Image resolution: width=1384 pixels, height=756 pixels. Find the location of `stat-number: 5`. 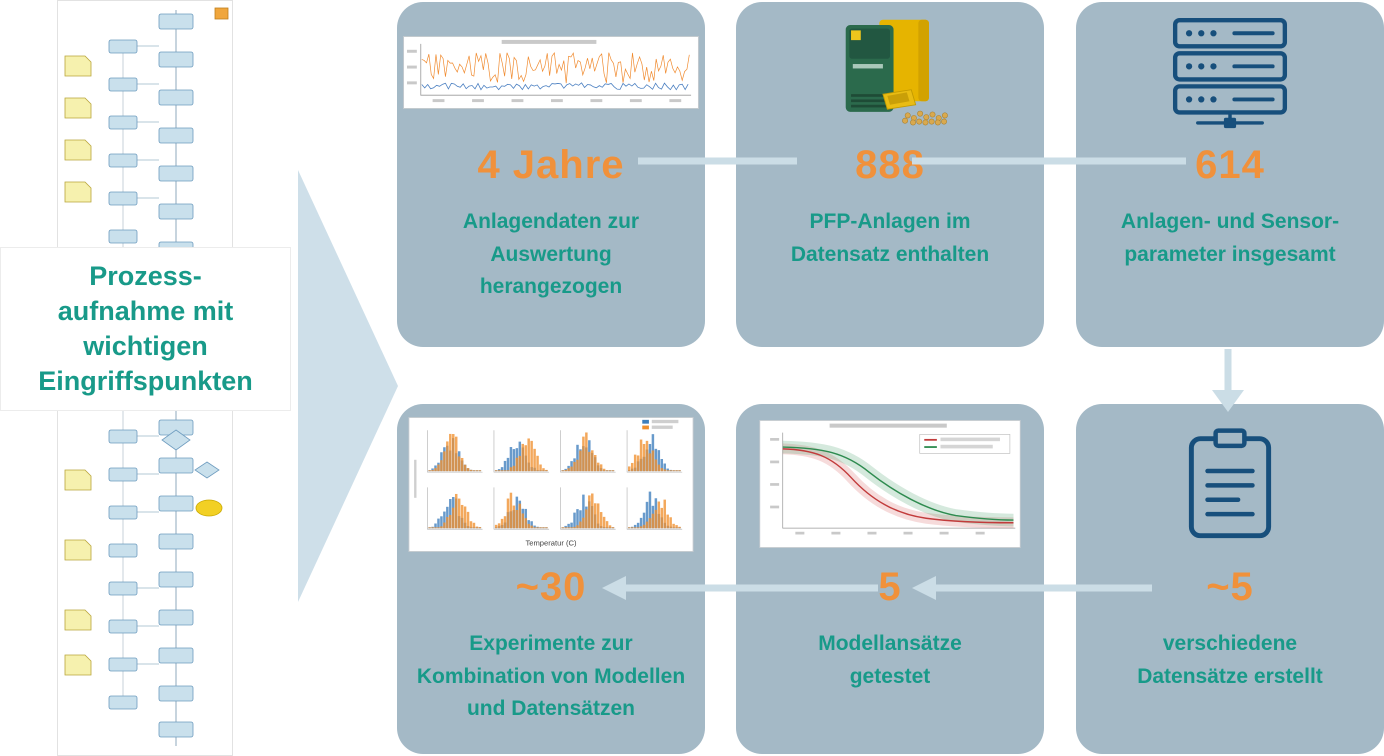

stat-number: 5 is located at coordinates (890, 587).